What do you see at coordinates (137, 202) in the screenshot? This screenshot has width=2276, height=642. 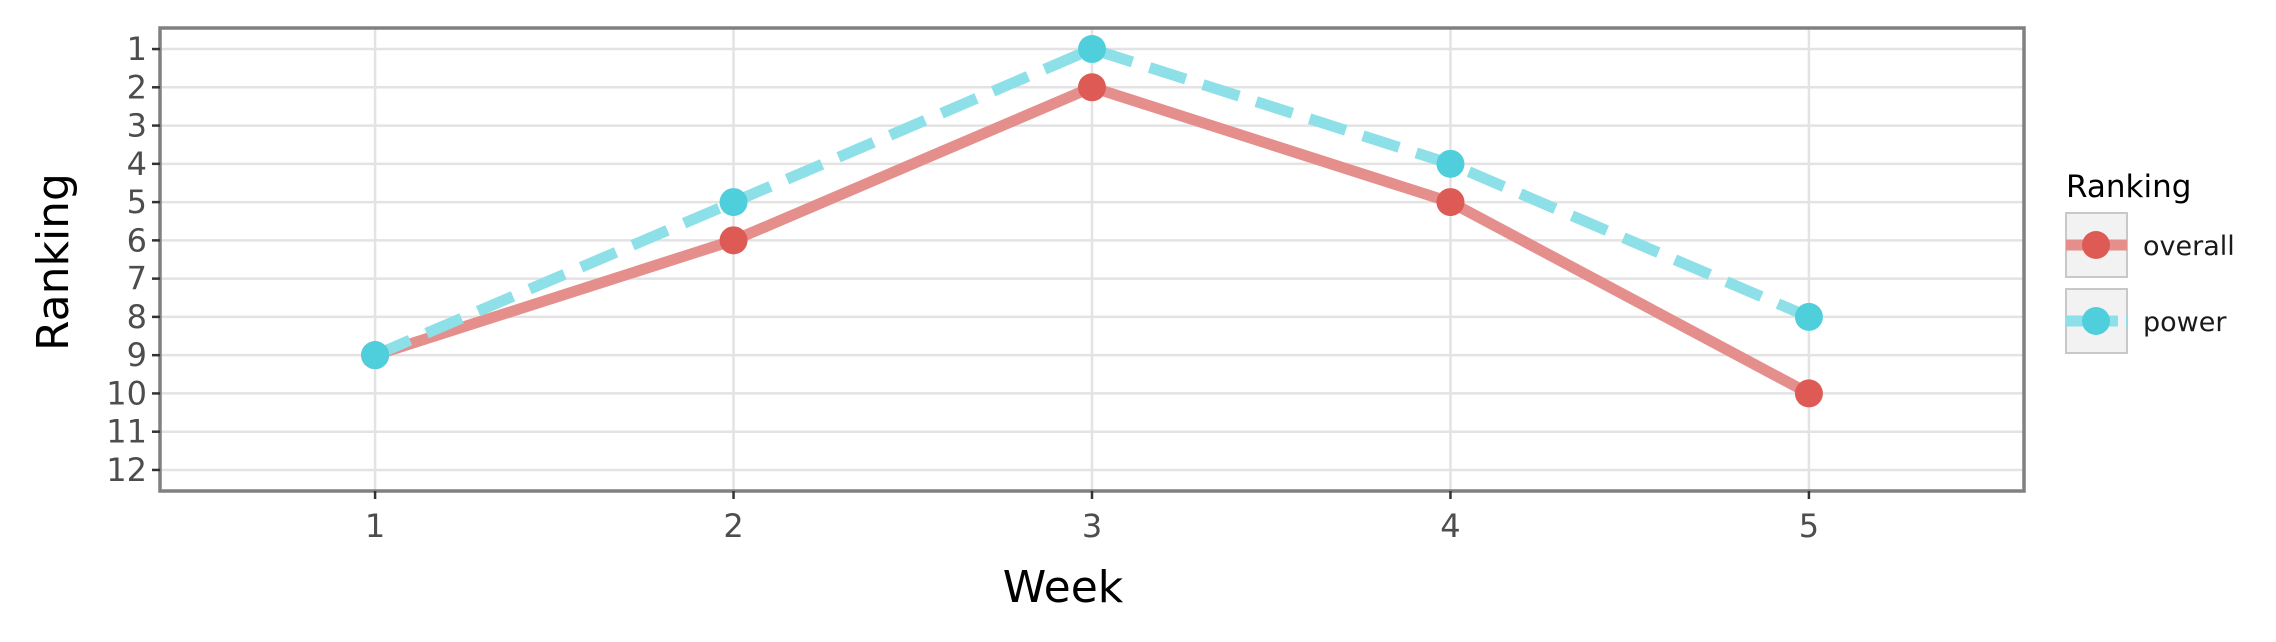 I see `y-tick-label: 5` at bounding box center [137, 202].